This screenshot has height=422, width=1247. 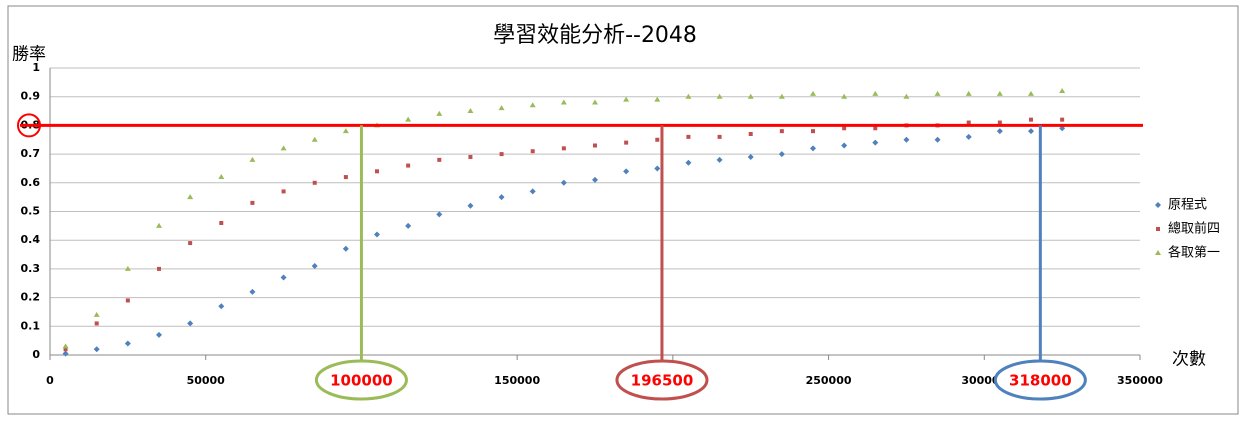 I want to click on x-tick-label: 250000, so click(x=829, y=380).